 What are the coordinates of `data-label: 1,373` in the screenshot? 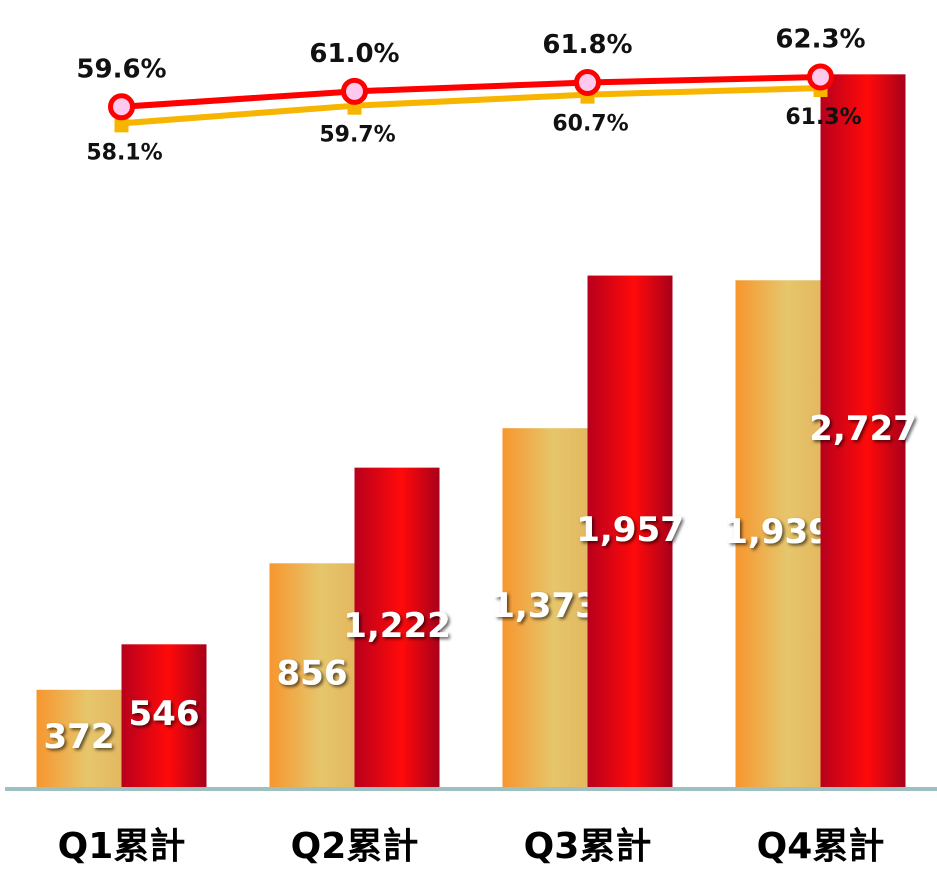 It's located at (545, 606).